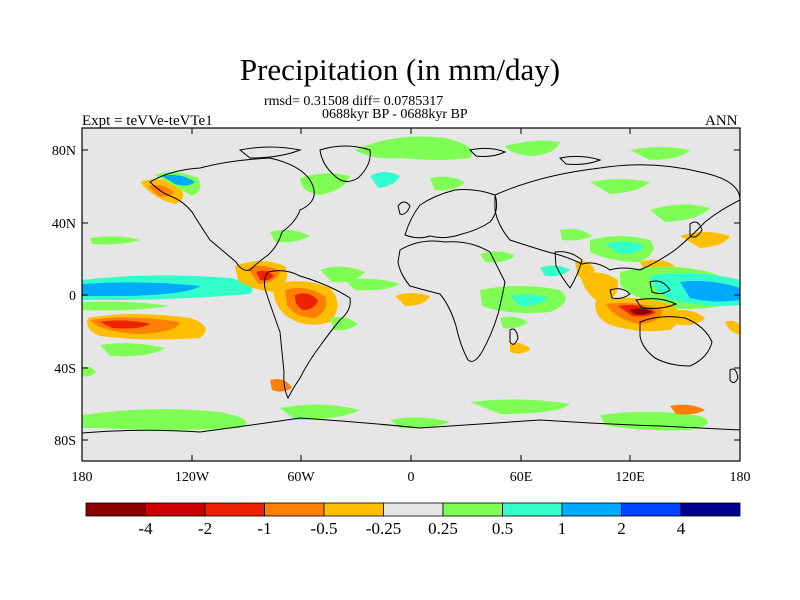 The image size is (800, 600). Describe the element at coordinates (205, 528) in the screenshot. I see `colorbar-label: -2` at that location.